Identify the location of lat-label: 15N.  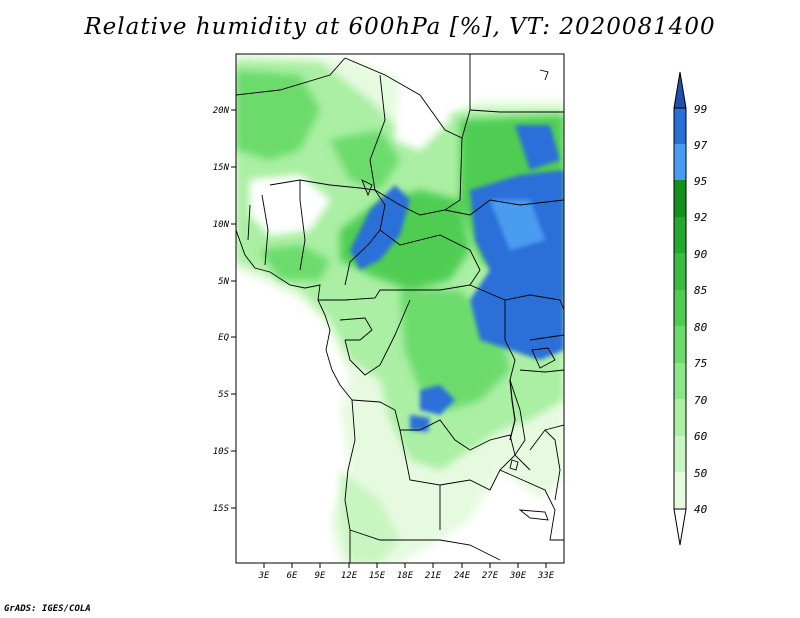
(221, 168).